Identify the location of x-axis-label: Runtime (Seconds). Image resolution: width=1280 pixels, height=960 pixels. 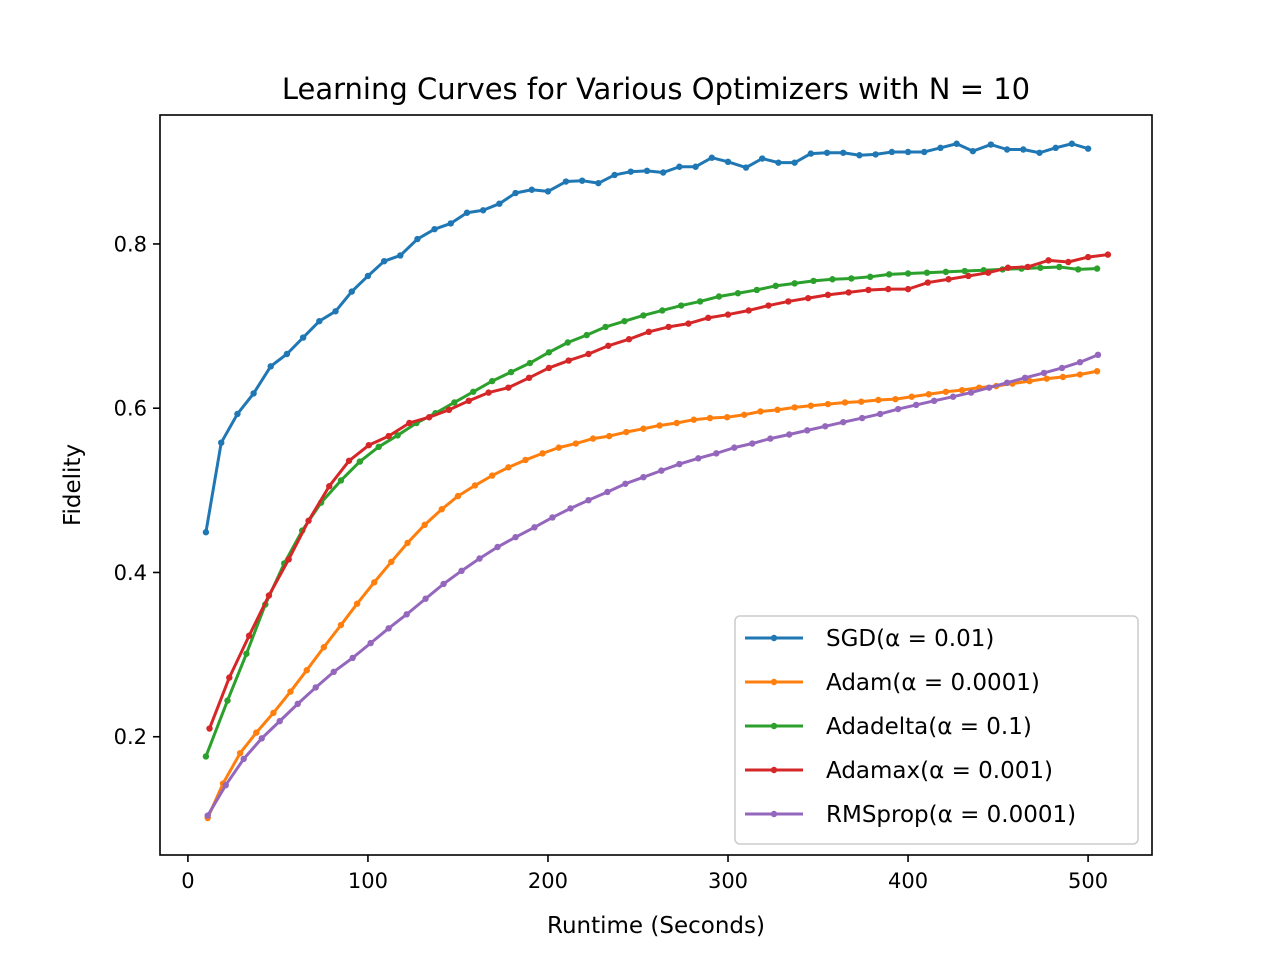
(656, 926).